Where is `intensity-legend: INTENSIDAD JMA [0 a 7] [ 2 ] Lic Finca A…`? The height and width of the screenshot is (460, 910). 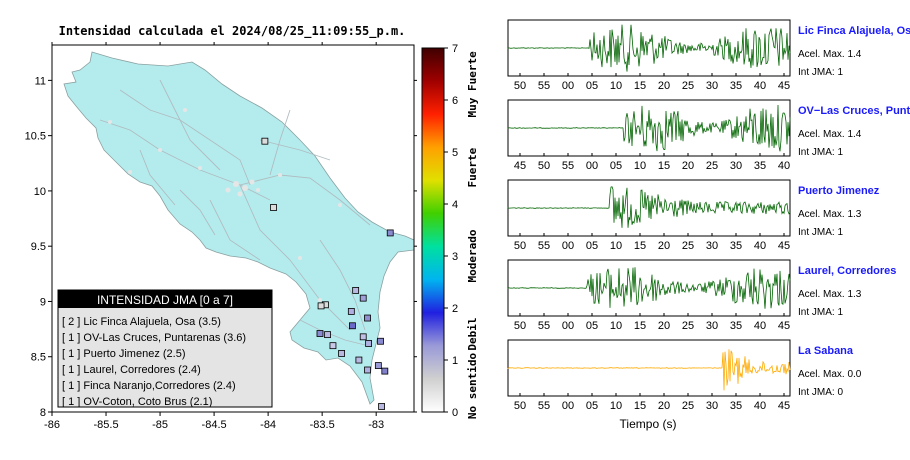
intensity-legend: INTENSIDAD JMA [0 a 7] [ 2 ] Lic Finca A… is located at coordinates (165, 348).